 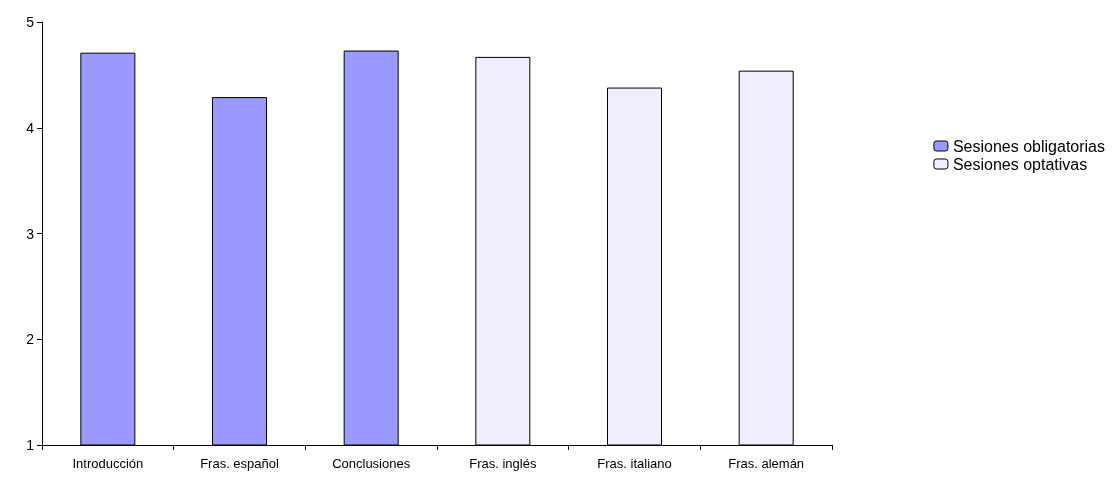 I want to click on x-tick-label: Conclusiones, so click(x=371, y=463).